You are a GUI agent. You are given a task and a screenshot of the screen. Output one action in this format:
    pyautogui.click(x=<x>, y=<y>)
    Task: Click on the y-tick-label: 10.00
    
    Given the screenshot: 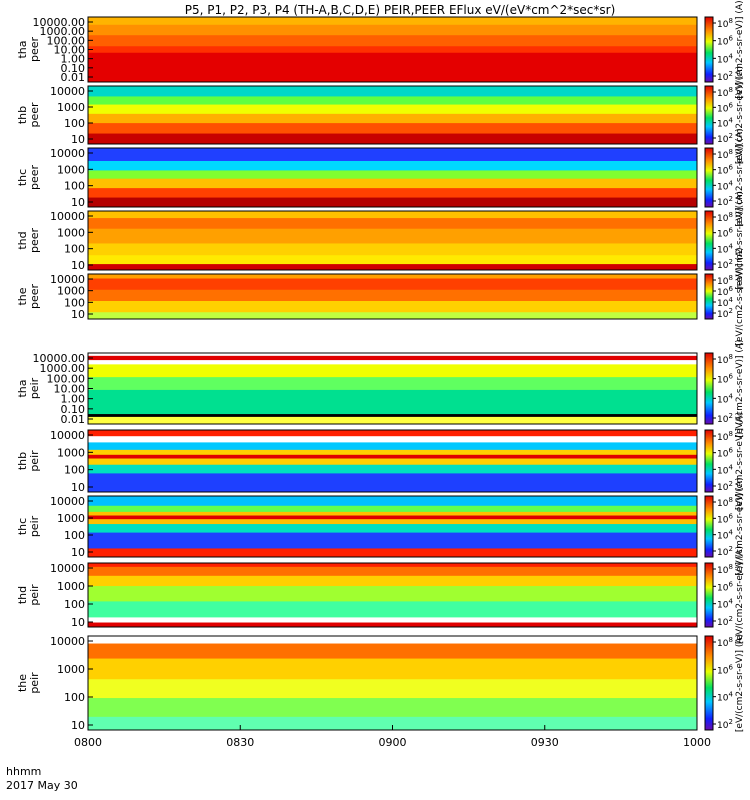 What is the action you would take?
    pyautogui.click(x=70, y=389)
    